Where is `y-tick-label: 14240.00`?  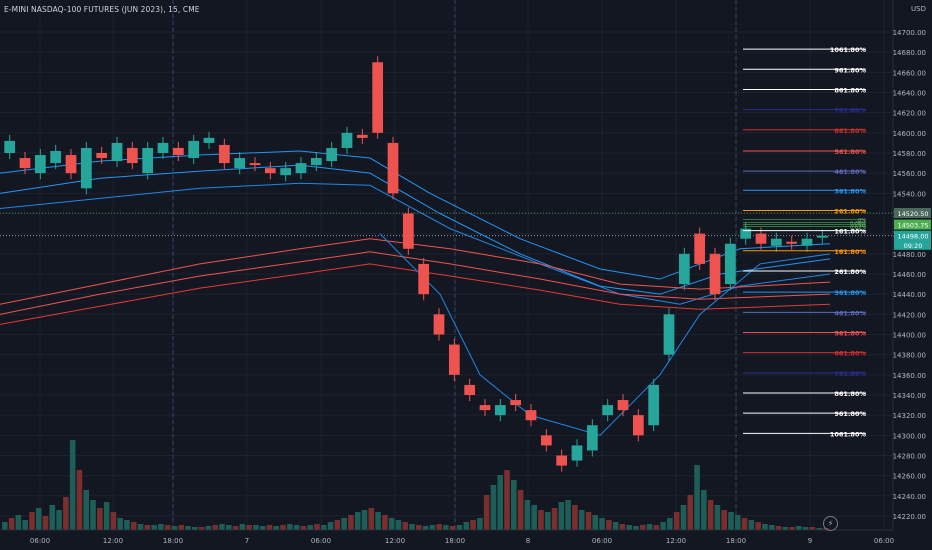
y-tick-label: 14240.00 is located at coordinates (909, 497).